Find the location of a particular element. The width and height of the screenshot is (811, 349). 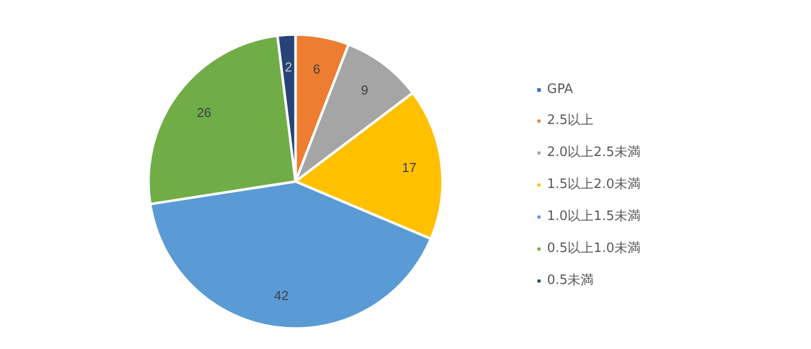

data-label: 17 is located at coordinates (409, 167).